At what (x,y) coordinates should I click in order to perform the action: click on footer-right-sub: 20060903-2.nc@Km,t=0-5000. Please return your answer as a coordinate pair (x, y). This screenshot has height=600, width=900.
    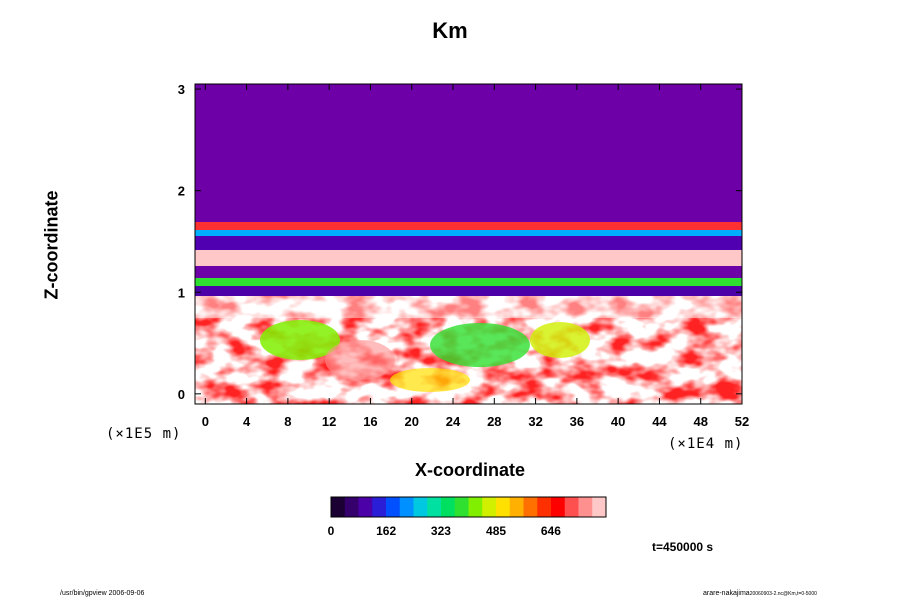
    Looking at the image, I should click on (783, 594).